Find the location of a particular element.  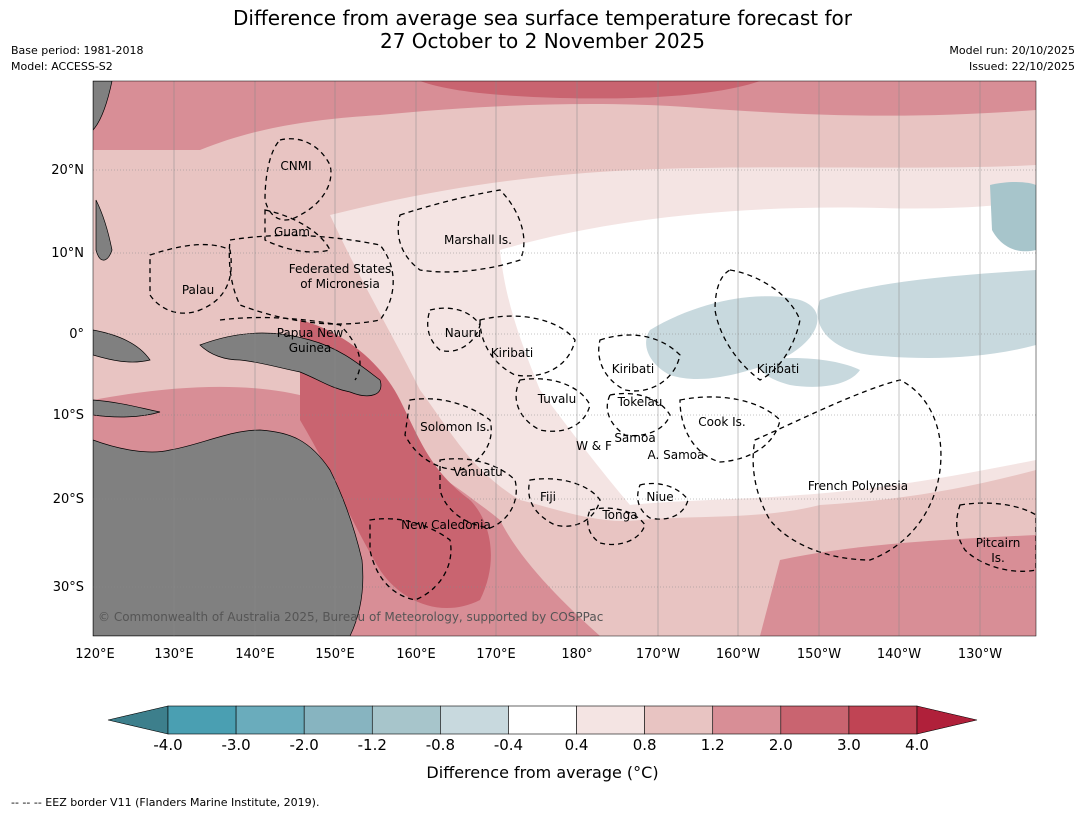

label-tuvalu: Tuvalu is located at coordinates (557, 399).